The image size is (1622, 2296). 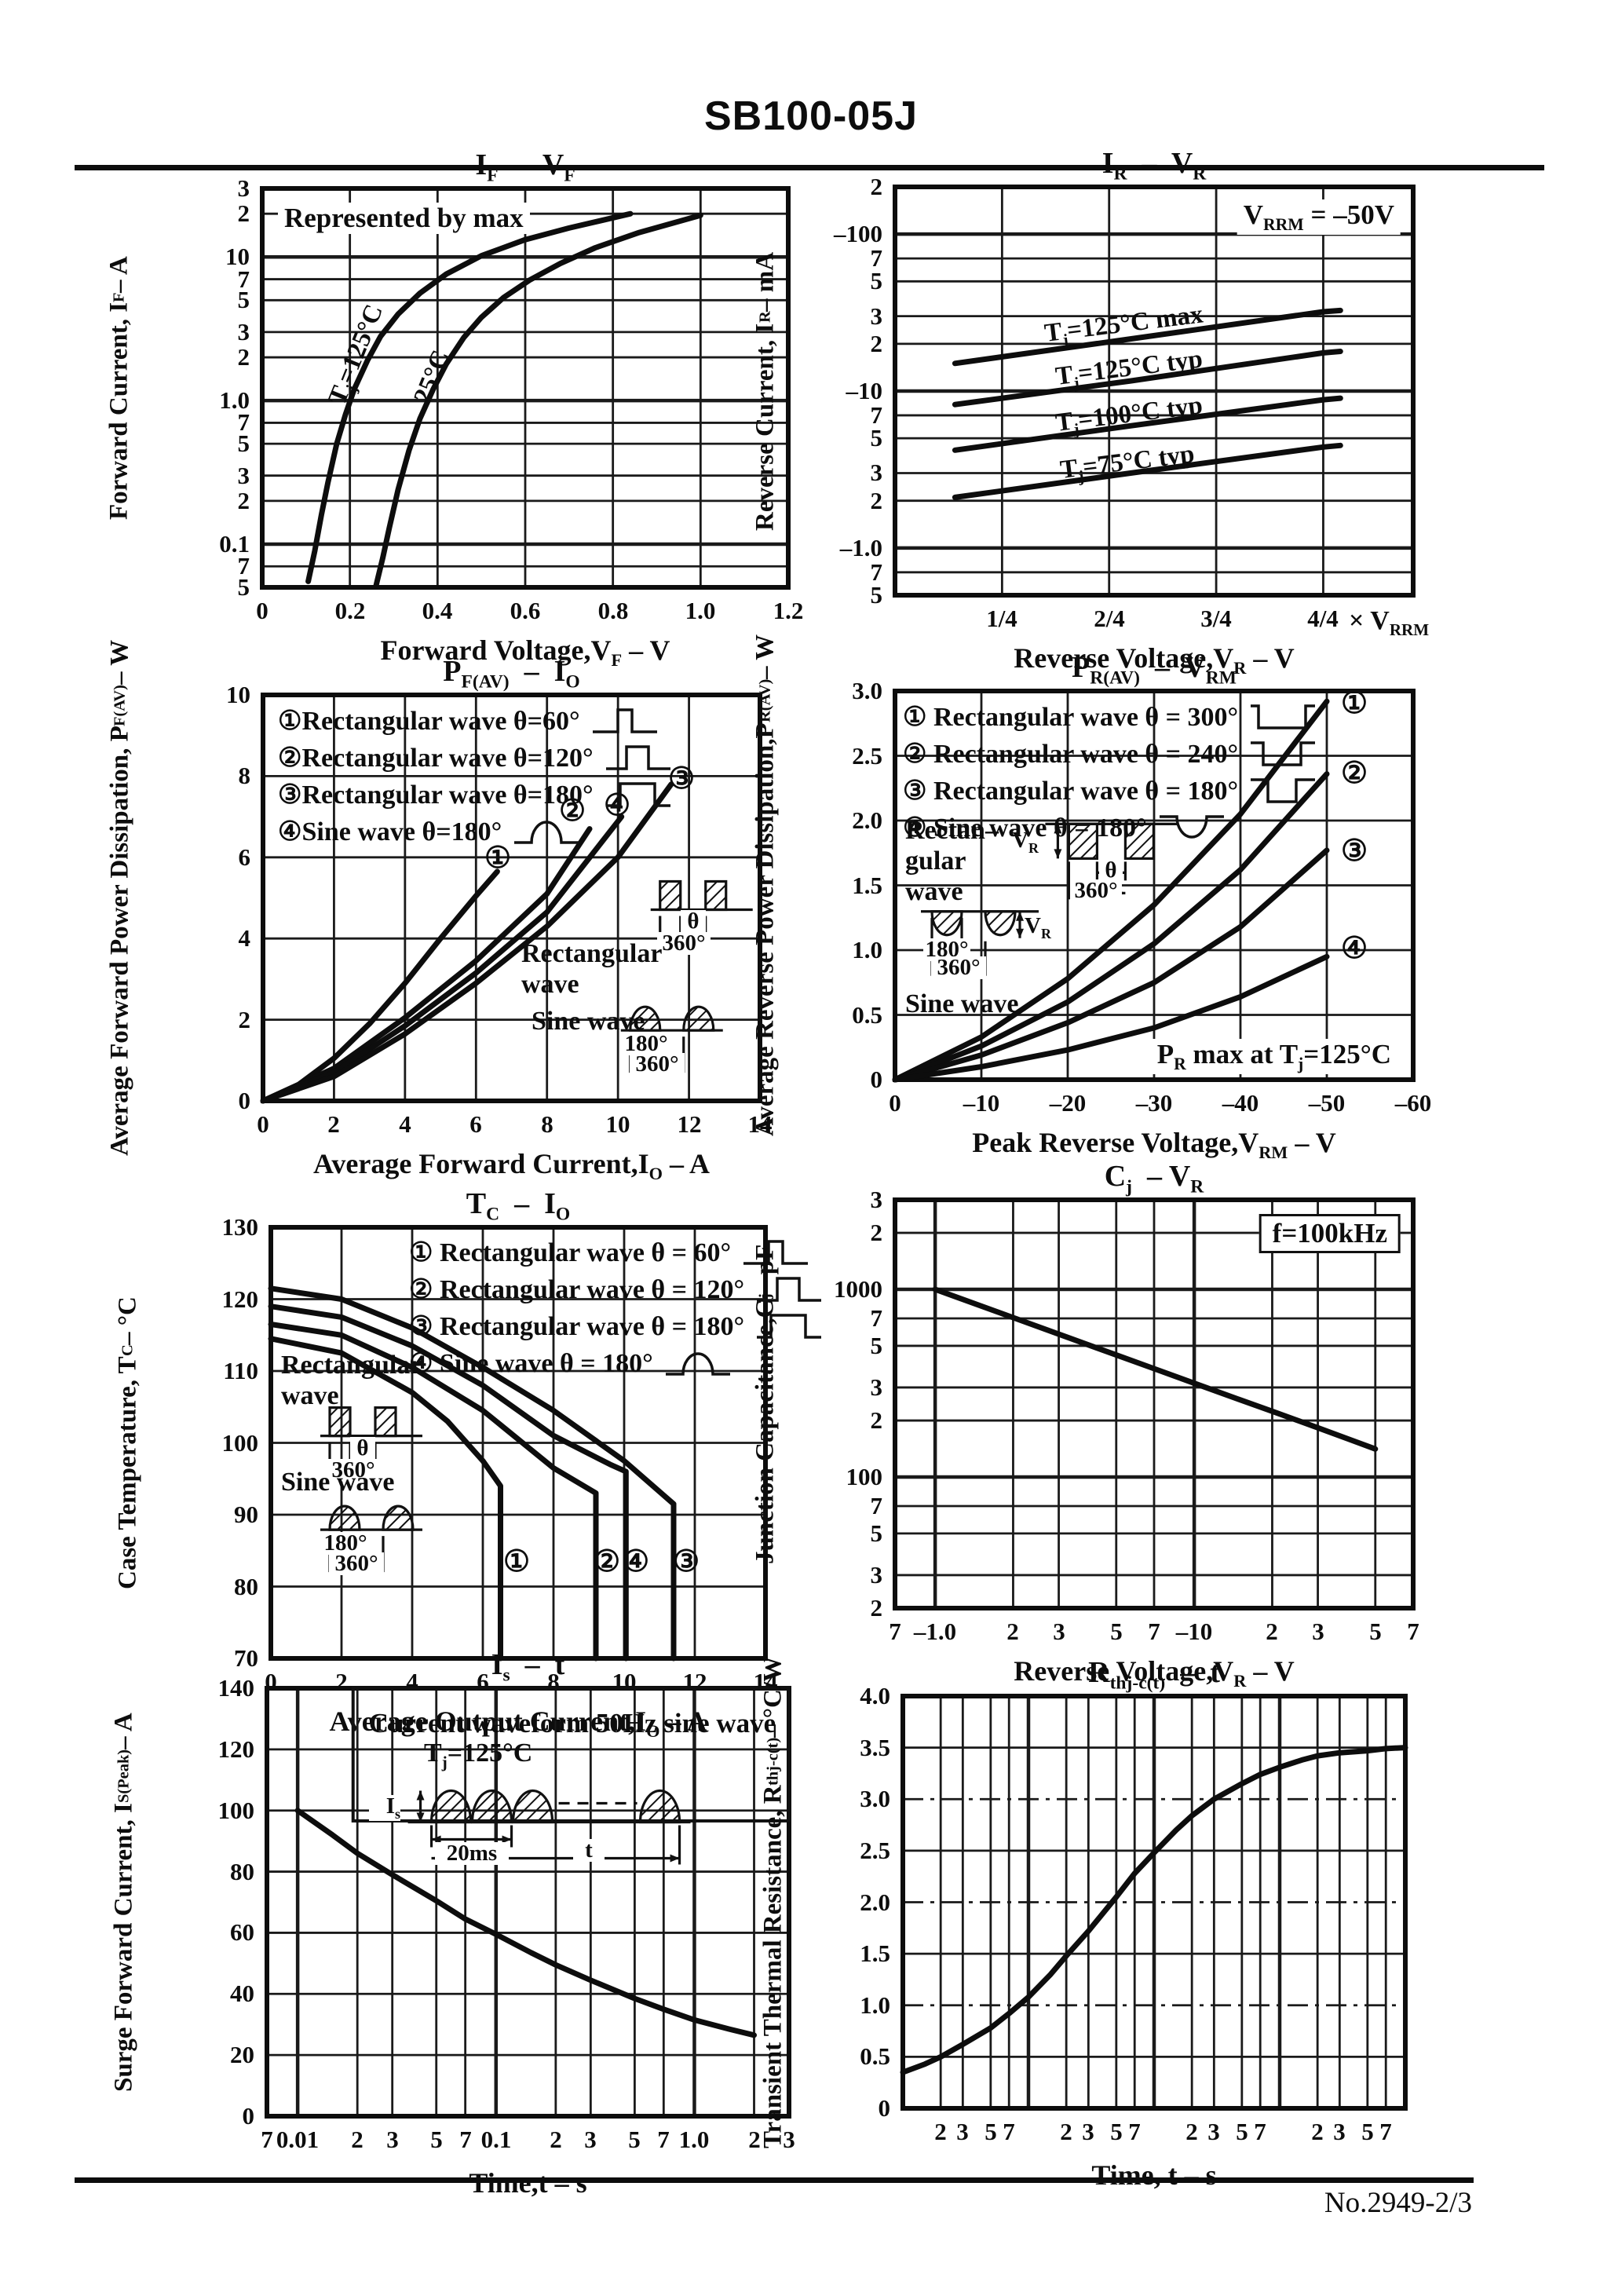 I want to click on legend-item: ③Rectangular wave θ=180°, so click(x=475, y=795).